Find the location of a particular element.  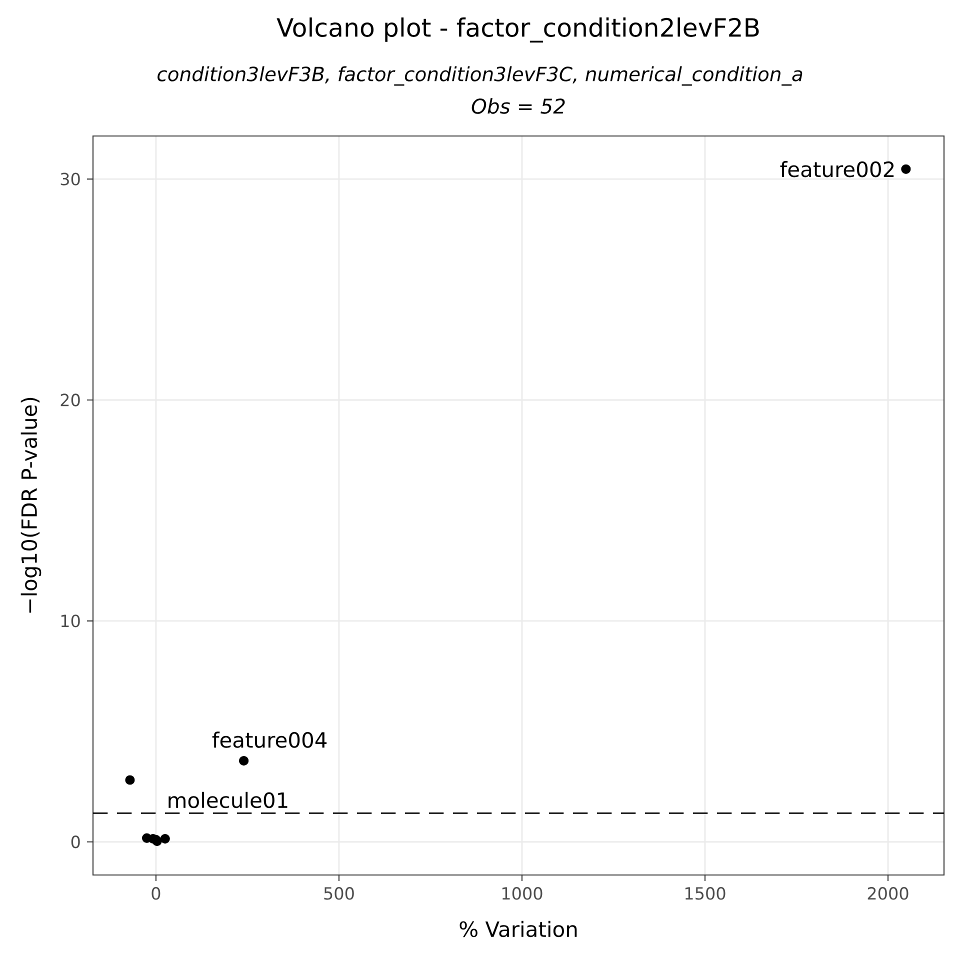

text: Obs = 52 is located at coordinates (518, 106).